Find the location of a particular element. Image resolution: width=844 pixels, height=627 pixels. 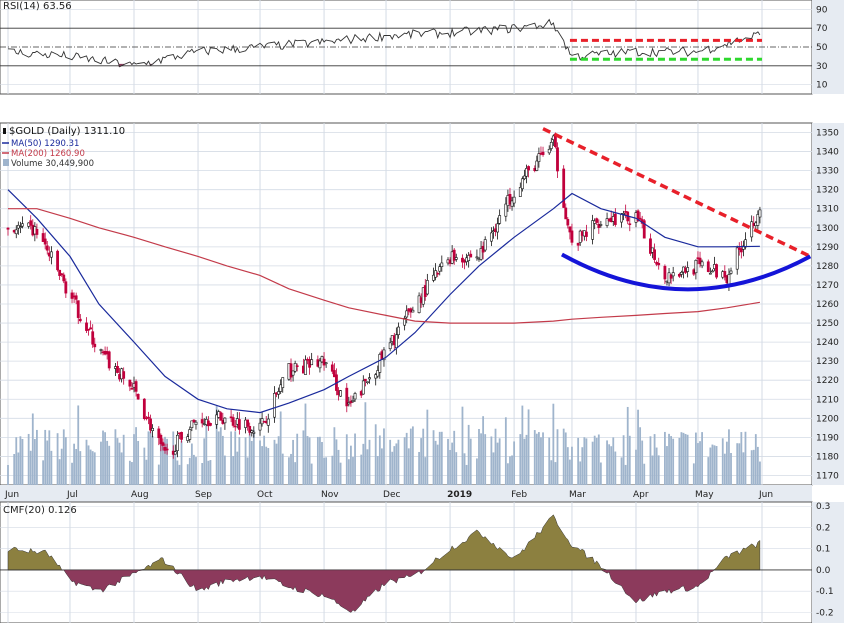

price-tick-label: 1300 is located at coordinates (827, 229).